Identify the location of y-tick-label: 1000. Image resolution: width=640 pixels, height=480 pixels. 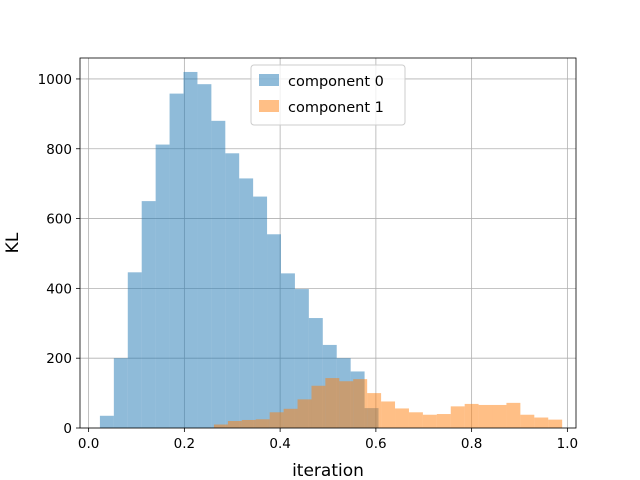
(55, 80).